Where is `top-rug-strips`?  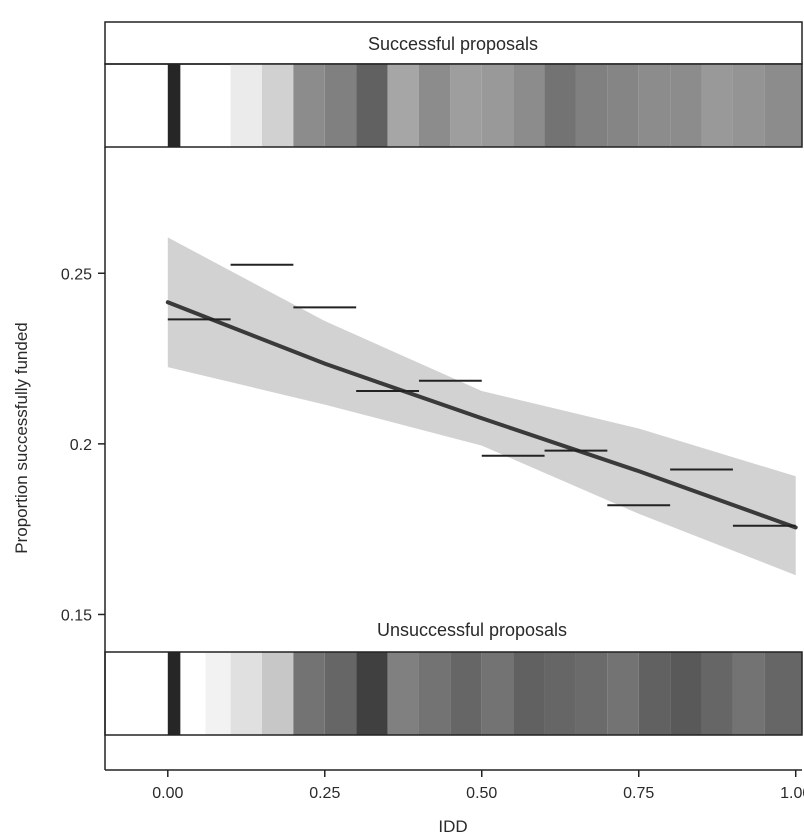
top-rug-strips is located at coordinates (484, 105).